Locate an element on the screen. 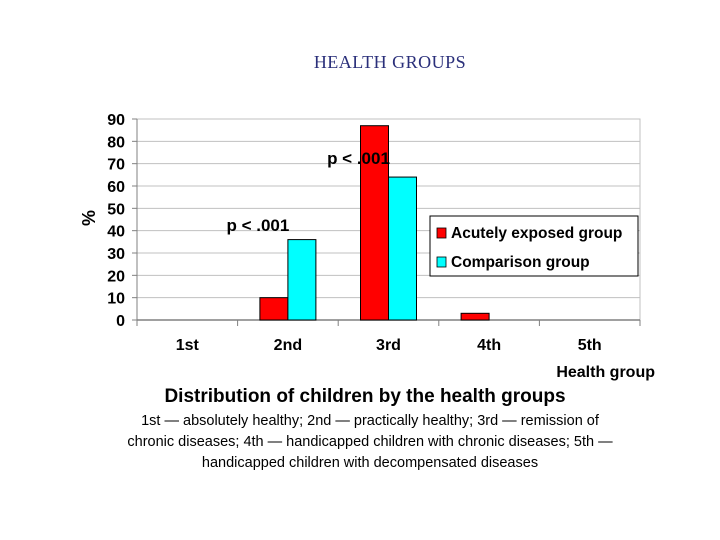 Image resolution: width=720 pixels, height=540 pixels. x-tick-label: 1st is located at coordinates (188, 345).